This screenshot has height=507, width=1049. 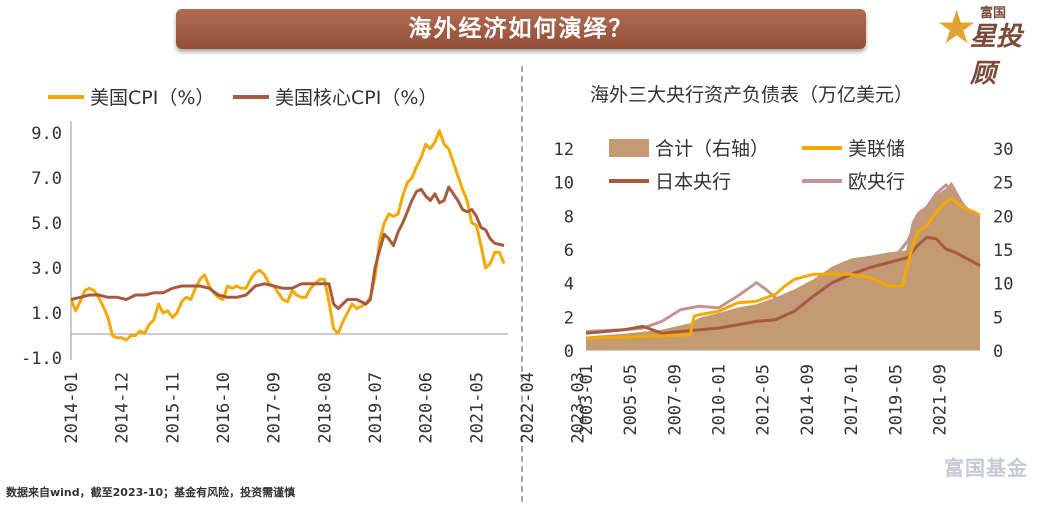 What do you see at coordinates (998, 318) in the screenshot?
I see `balance-y-right-tick-label: 5` at bounding box center [998, 318].